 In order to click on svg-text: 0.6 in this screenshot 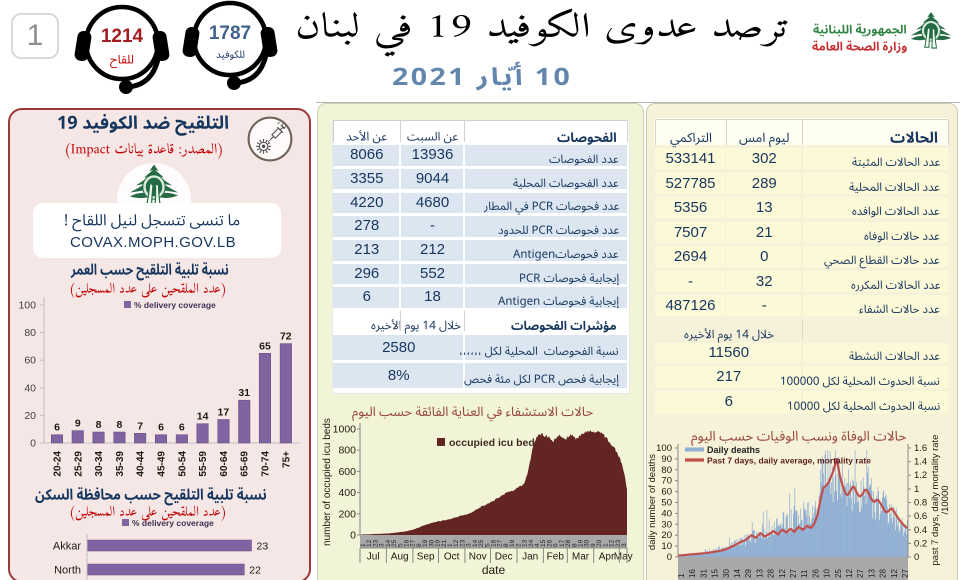, I will do `click(920, 516)`.